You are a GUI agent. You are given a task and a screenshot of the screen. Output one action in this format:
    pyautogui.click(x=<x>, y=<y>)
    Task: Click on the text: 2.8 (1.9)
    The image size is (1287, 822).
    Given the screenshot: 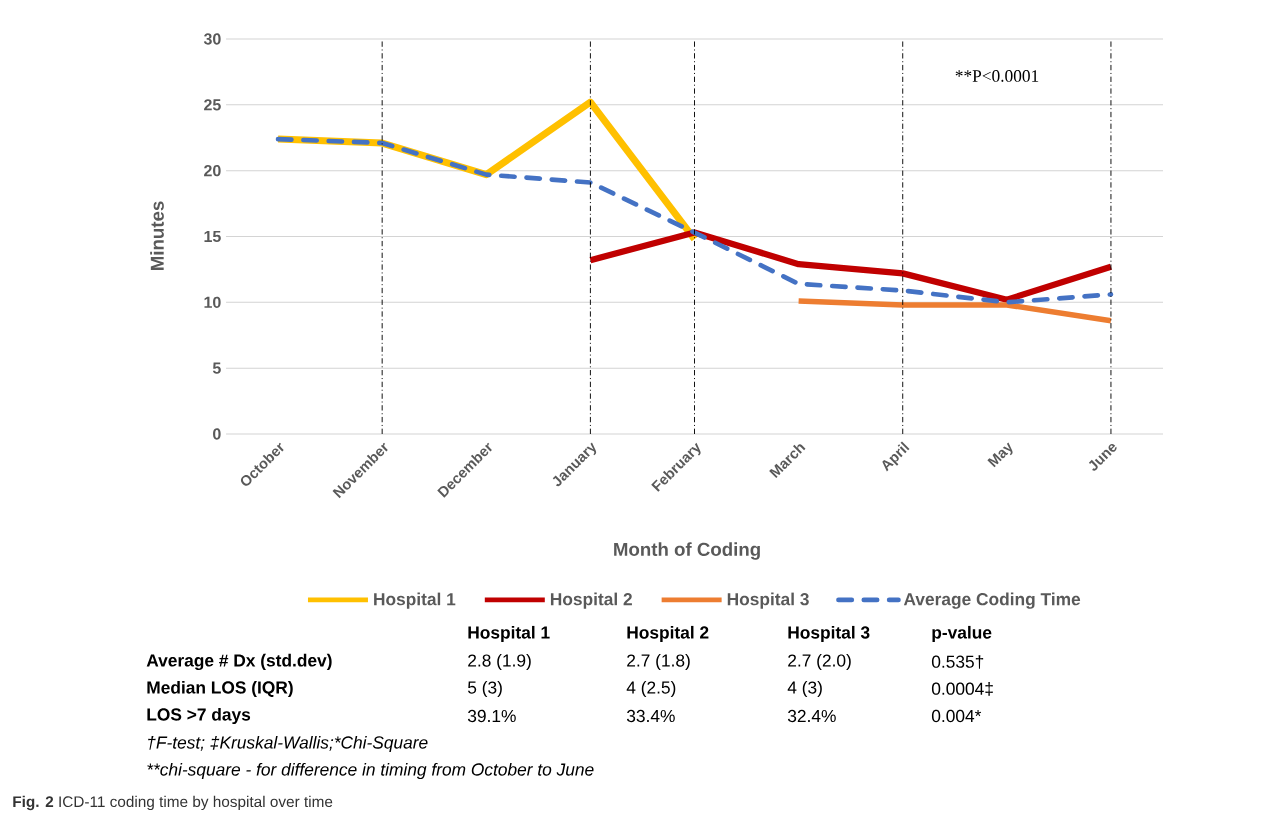 What is the action you would take?
    pyautogui.click(x=499, y=662)
    